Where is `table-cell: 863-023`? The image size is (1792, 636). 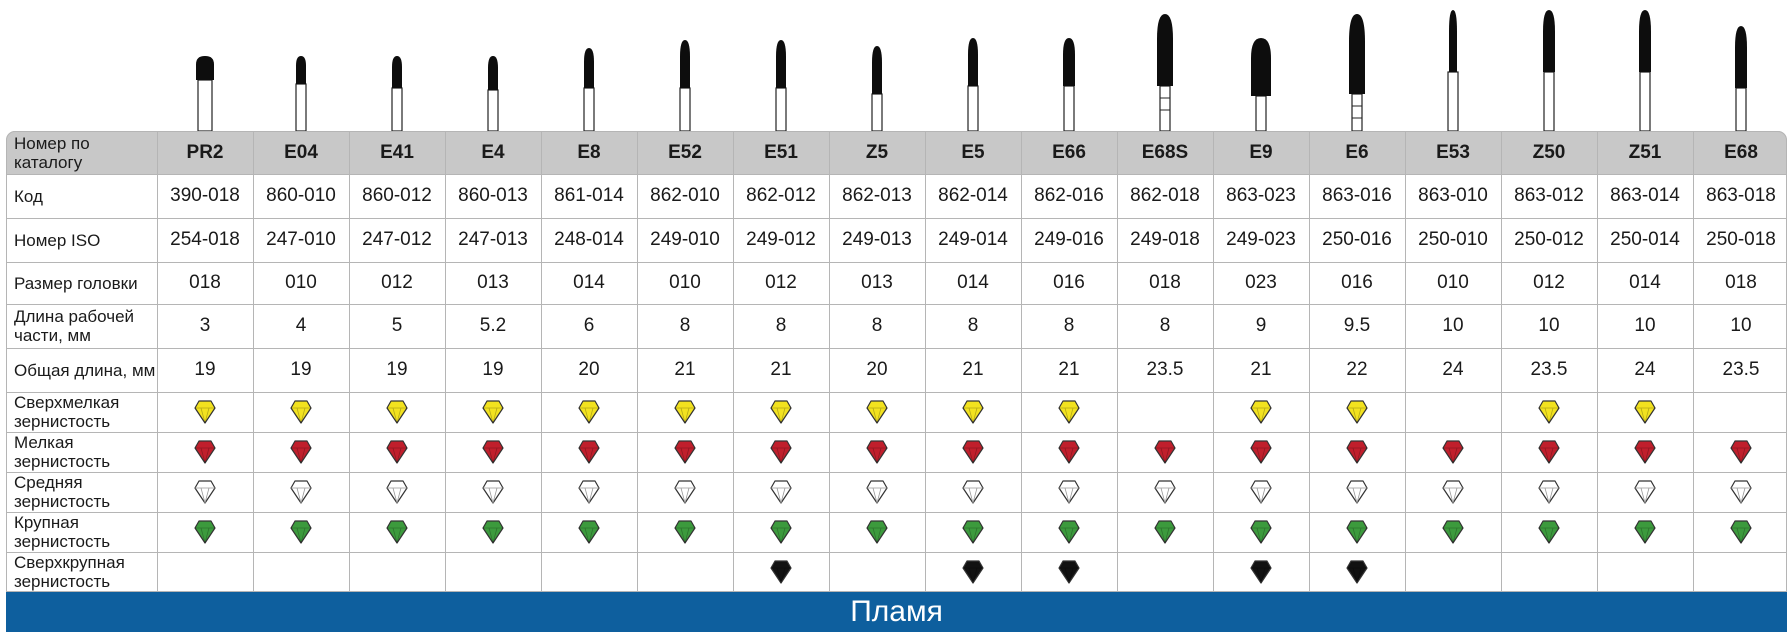
table-cell: 863-023 is located at coordinates (1261, 195).